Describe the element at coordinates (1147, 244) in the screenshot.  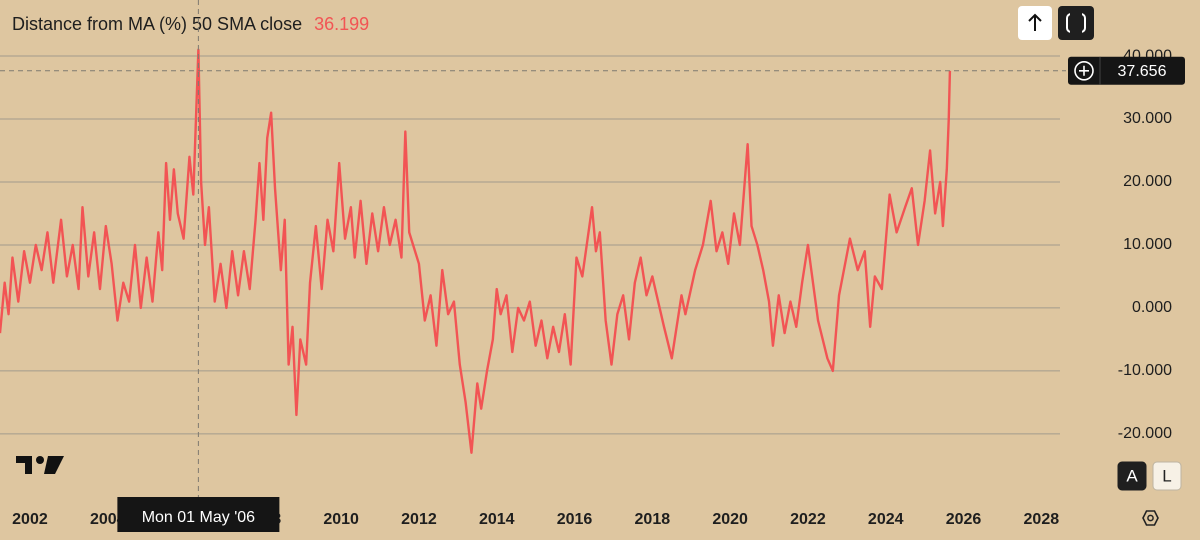
I see `y-tick-label: 10.000` at that location.